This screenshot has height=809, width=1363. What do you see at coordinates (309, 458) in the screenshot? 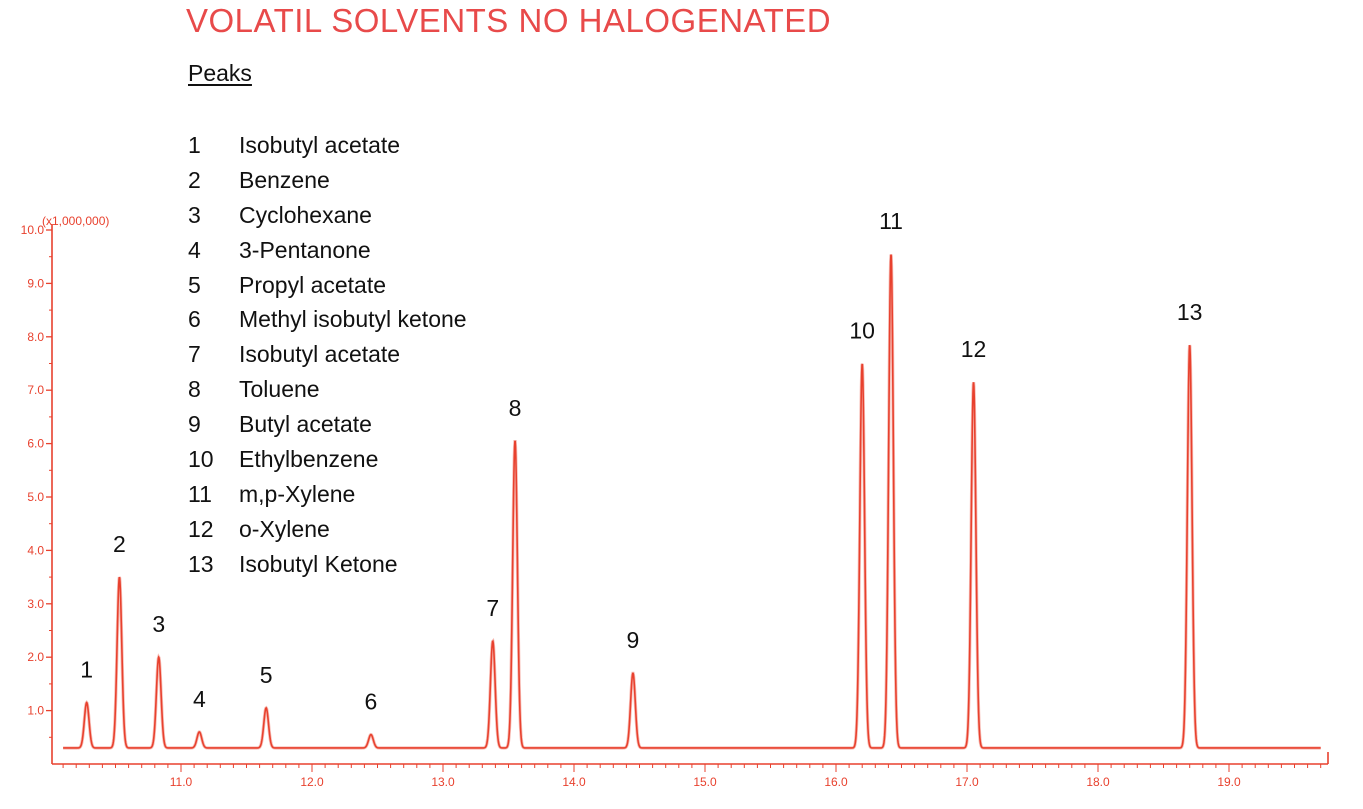
I see `legend-item-name: Ethylbenzene` at bounding box center [309, 458].